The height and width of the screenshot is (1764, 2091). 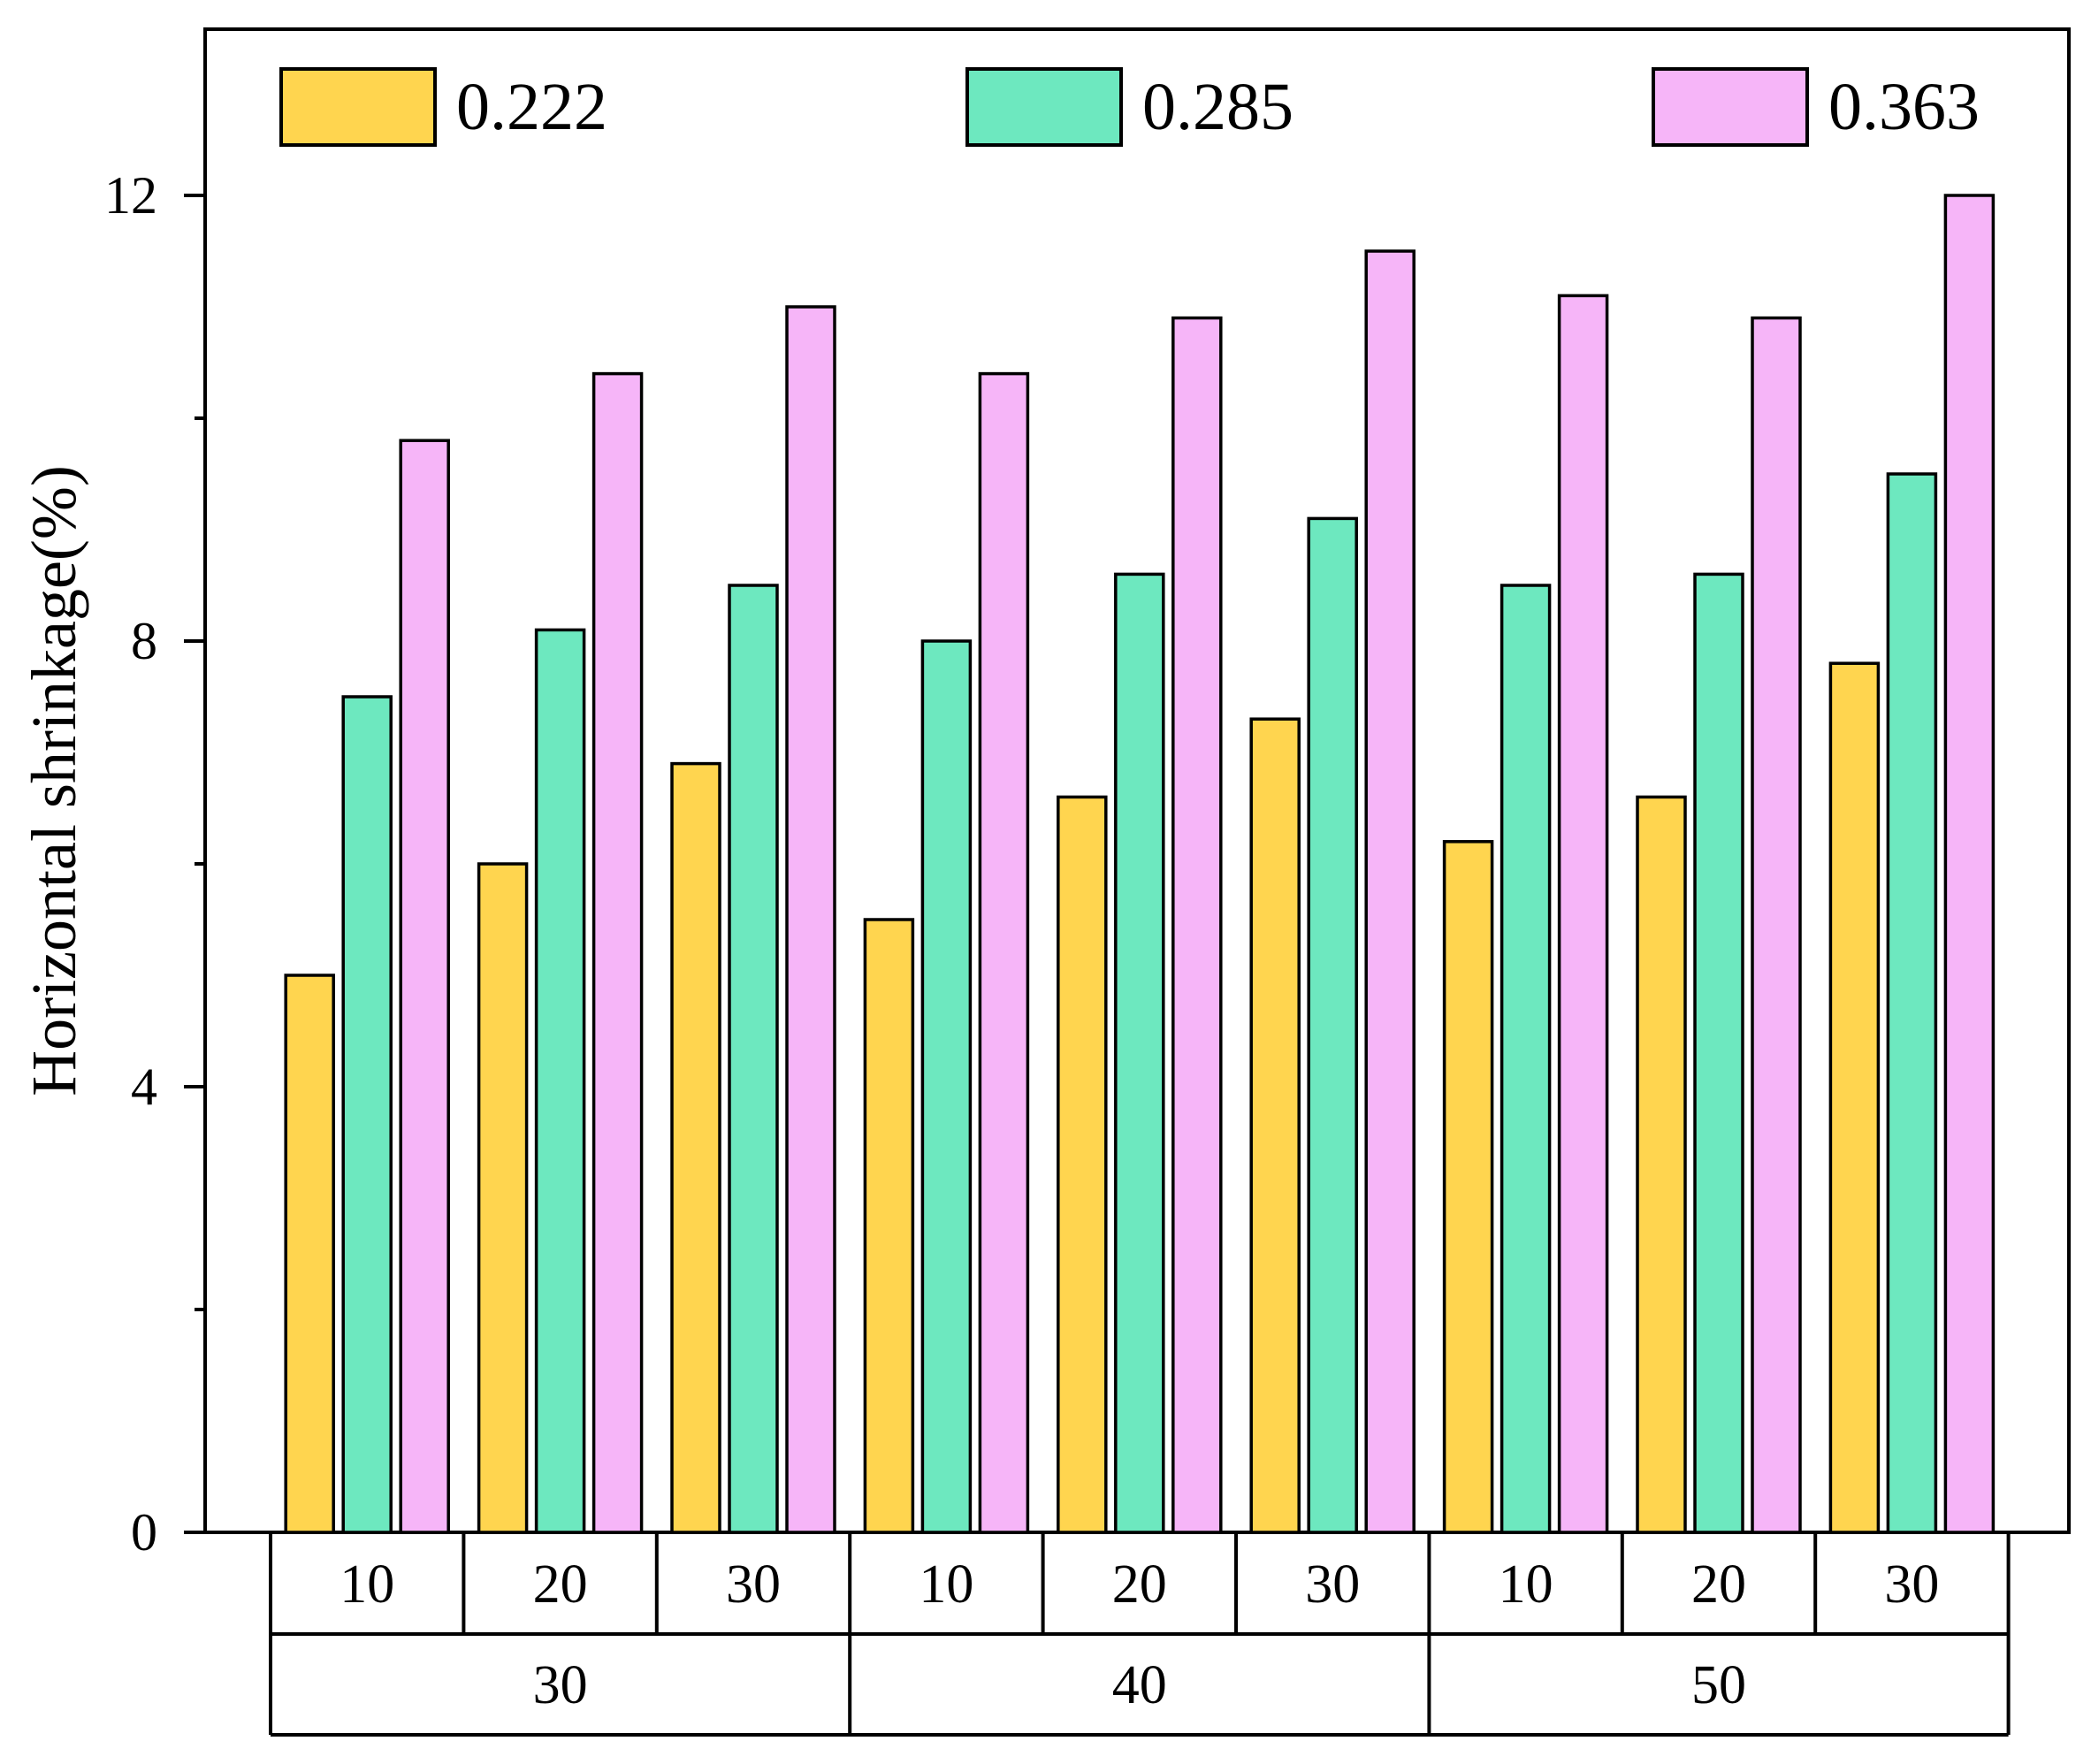 I want to click on outer-category-label: 50, so click(x=1718, y=1685).